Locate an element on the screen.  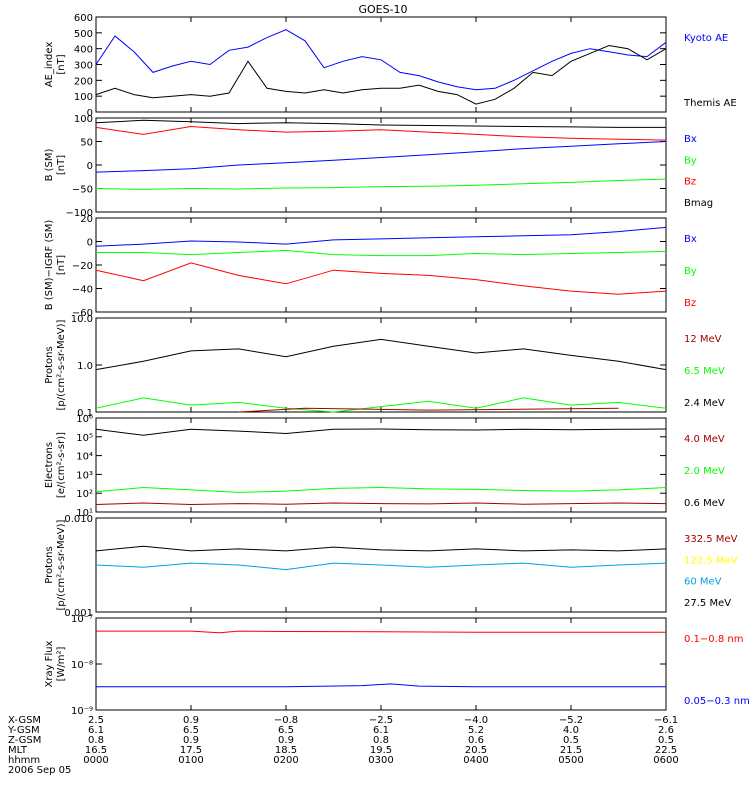
y-axis-label: [p/(cm²-s-sr-MeV)] is located at coordinates (61, 364).